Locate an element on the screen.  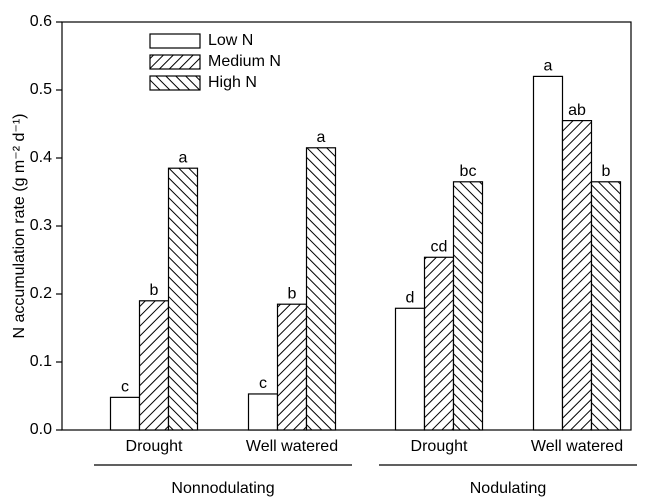
bar-letter: d is located at coordinates (410, 297).